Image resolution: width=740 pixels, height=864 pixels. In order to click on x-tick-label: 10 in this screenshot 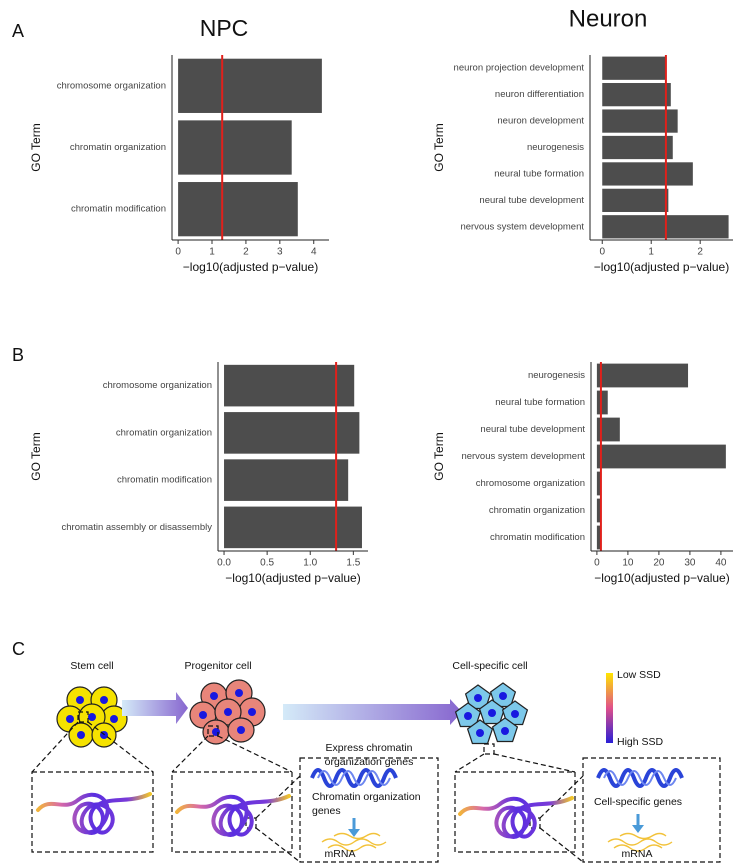, I will do `click(628, 563)`.